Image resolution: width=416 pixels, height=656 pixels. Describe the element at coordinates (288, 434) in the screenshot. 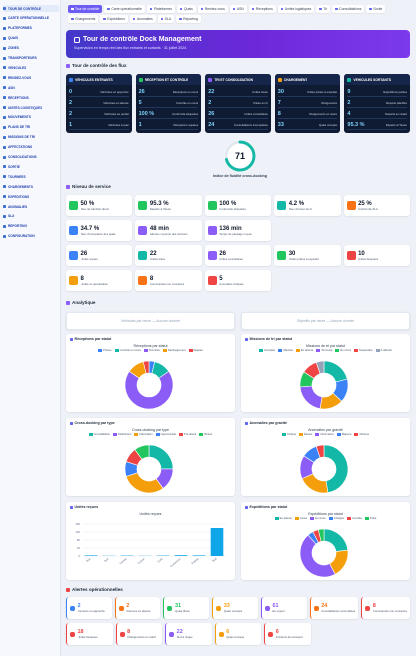

I see `legend-item: Critique` at that location.